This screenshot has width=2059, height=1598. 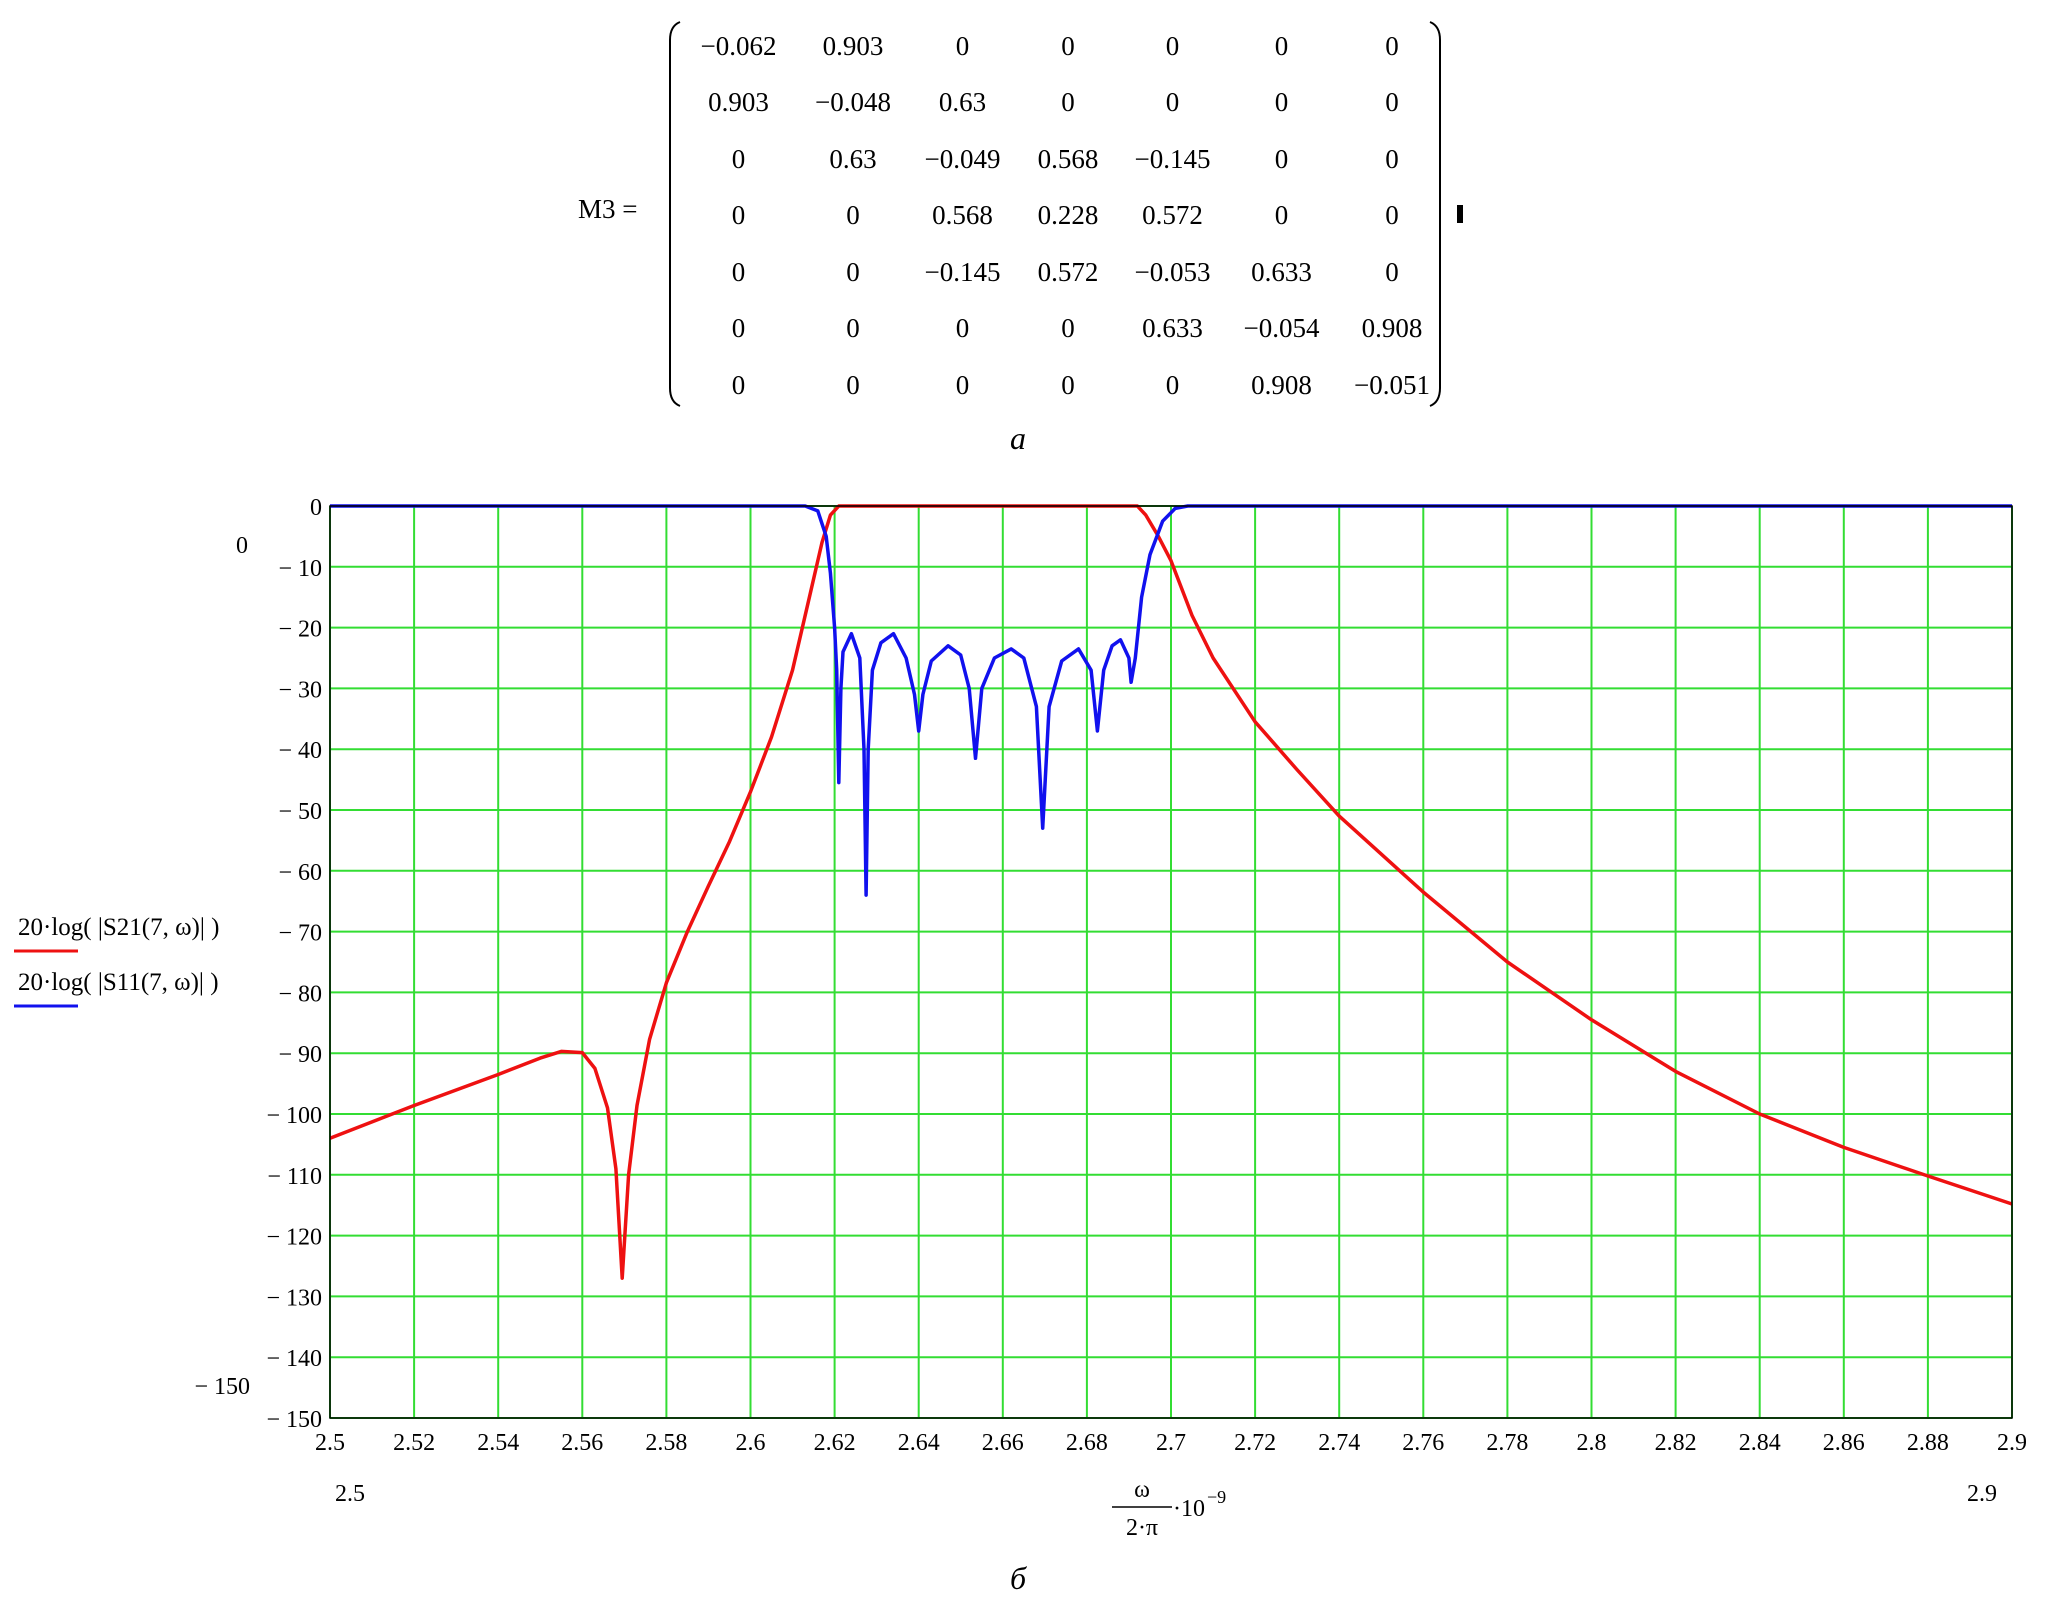 What do you see at coordinates (1676, 1443) in the screenshot?
I see `x-tick-label: 2.82` at bounding box center [1676, 1443].